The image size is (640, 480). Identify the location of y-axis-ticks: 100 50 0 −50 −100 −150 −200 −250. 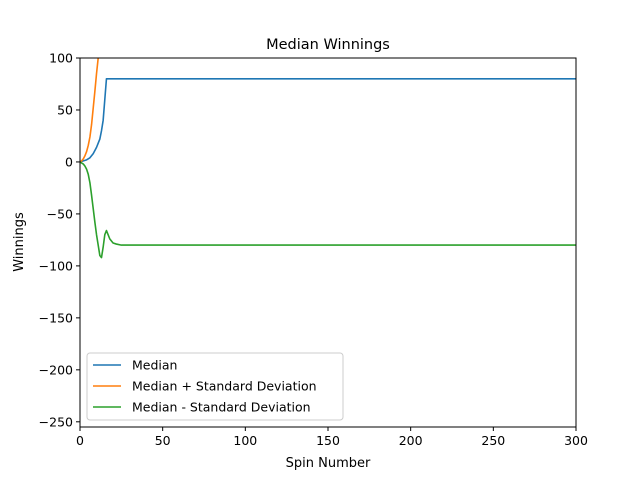
(59, 240).